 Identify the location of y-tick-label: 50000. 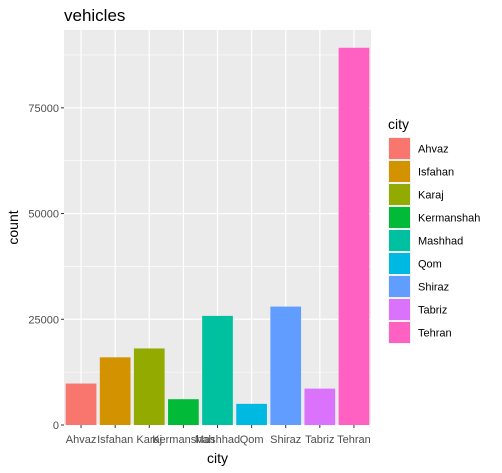
(43, 215).